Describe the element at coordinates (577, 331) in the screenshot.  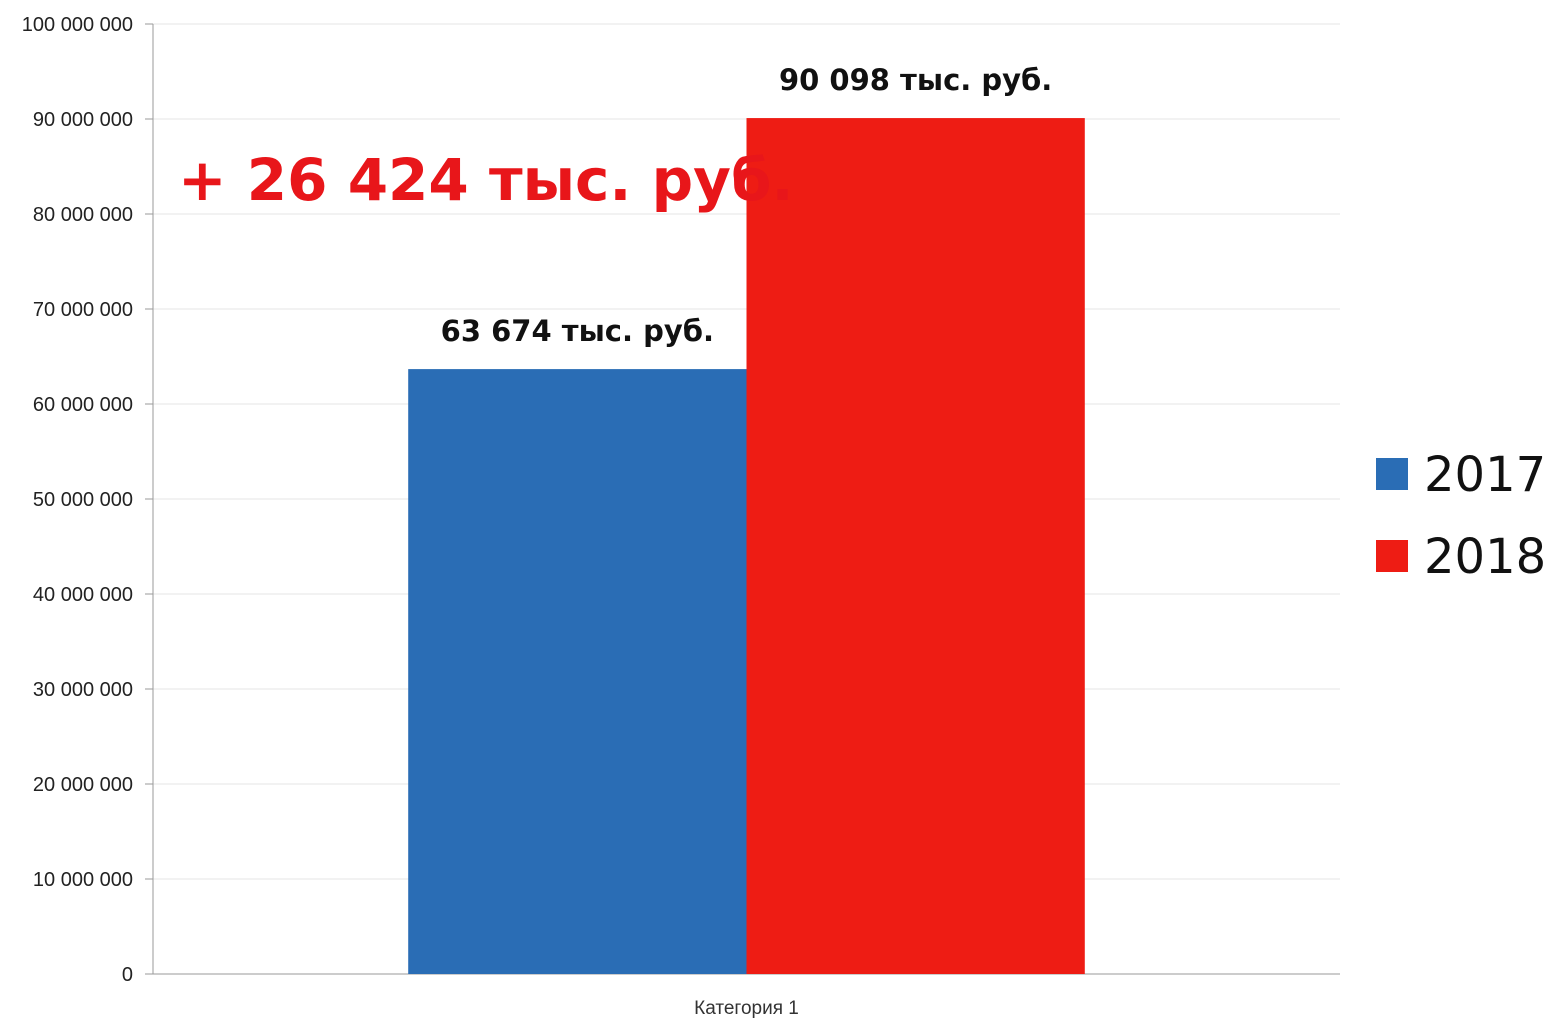
I see `data-label-2017: 63 674 тыс. руб.` at that location.